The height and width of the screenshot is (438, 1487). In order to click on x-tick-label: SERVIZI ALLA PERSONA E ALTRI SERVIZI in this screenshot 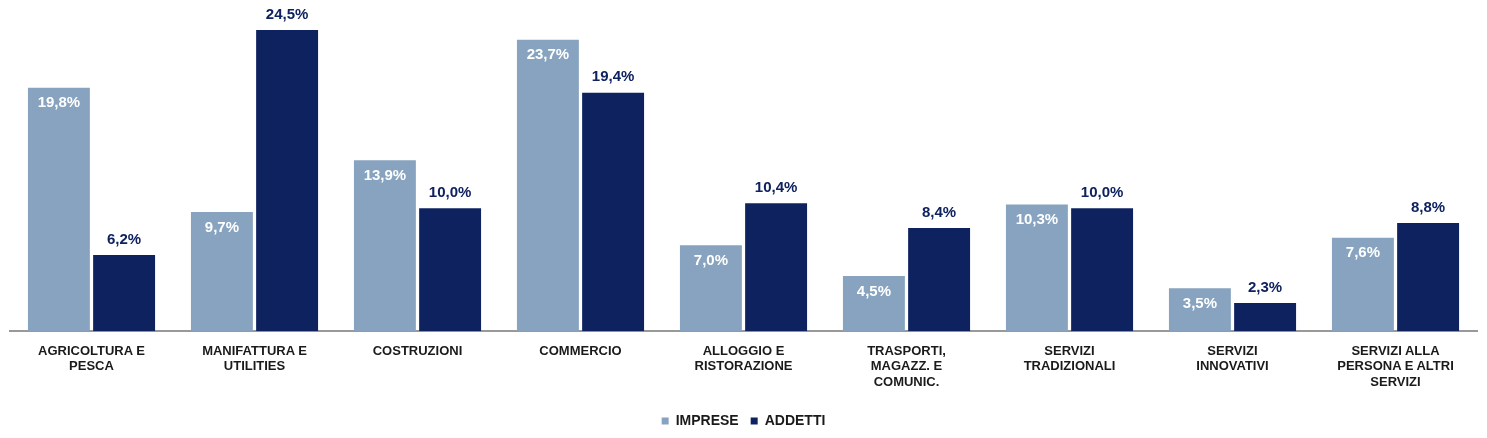, I will do `click(1395, 365)`.